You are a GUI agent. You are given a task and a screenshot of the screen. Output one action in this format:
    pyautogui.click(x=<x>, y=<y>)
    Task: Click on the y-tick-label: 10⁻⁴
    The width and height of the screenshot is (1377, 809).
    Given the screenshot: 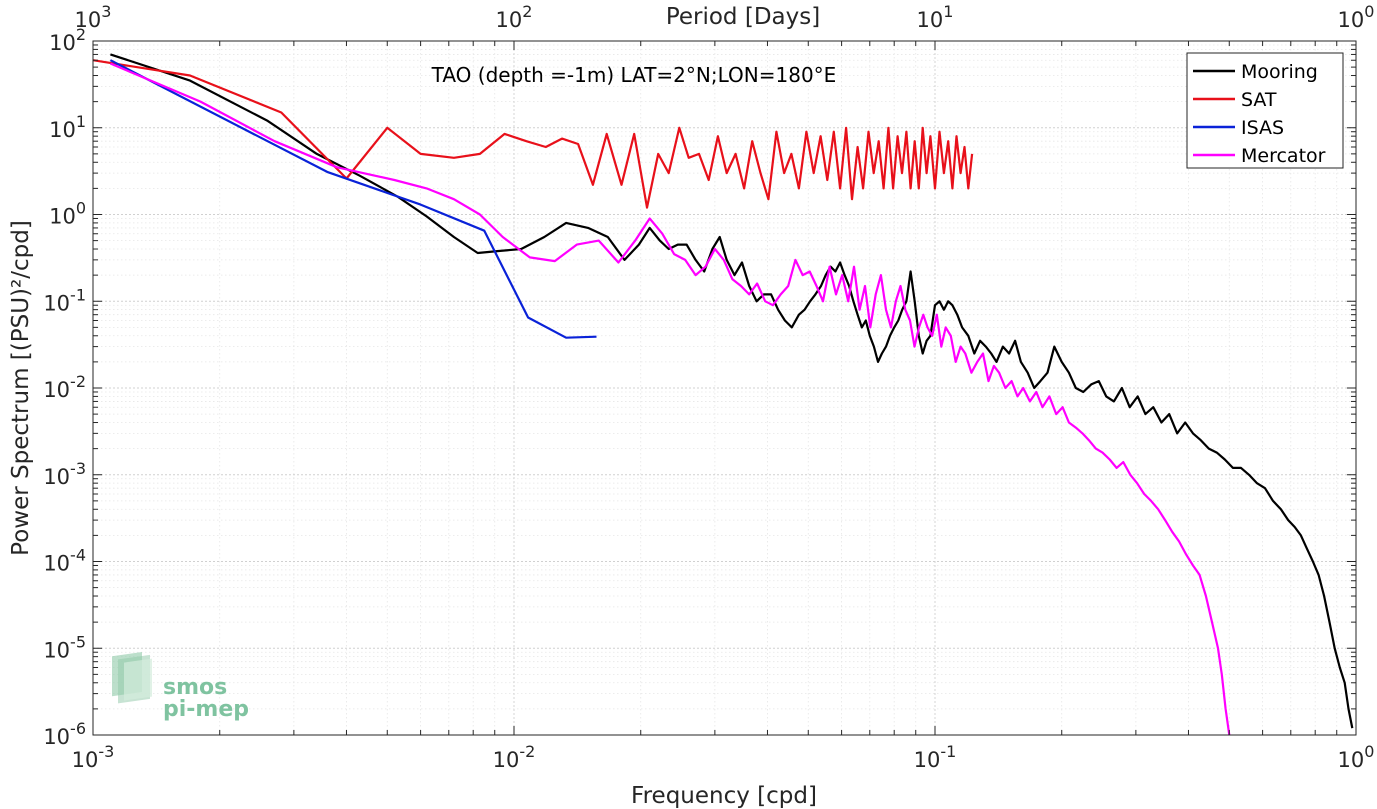 What is the action you would take?
    pyautogui.click(x=64, y=561)
    